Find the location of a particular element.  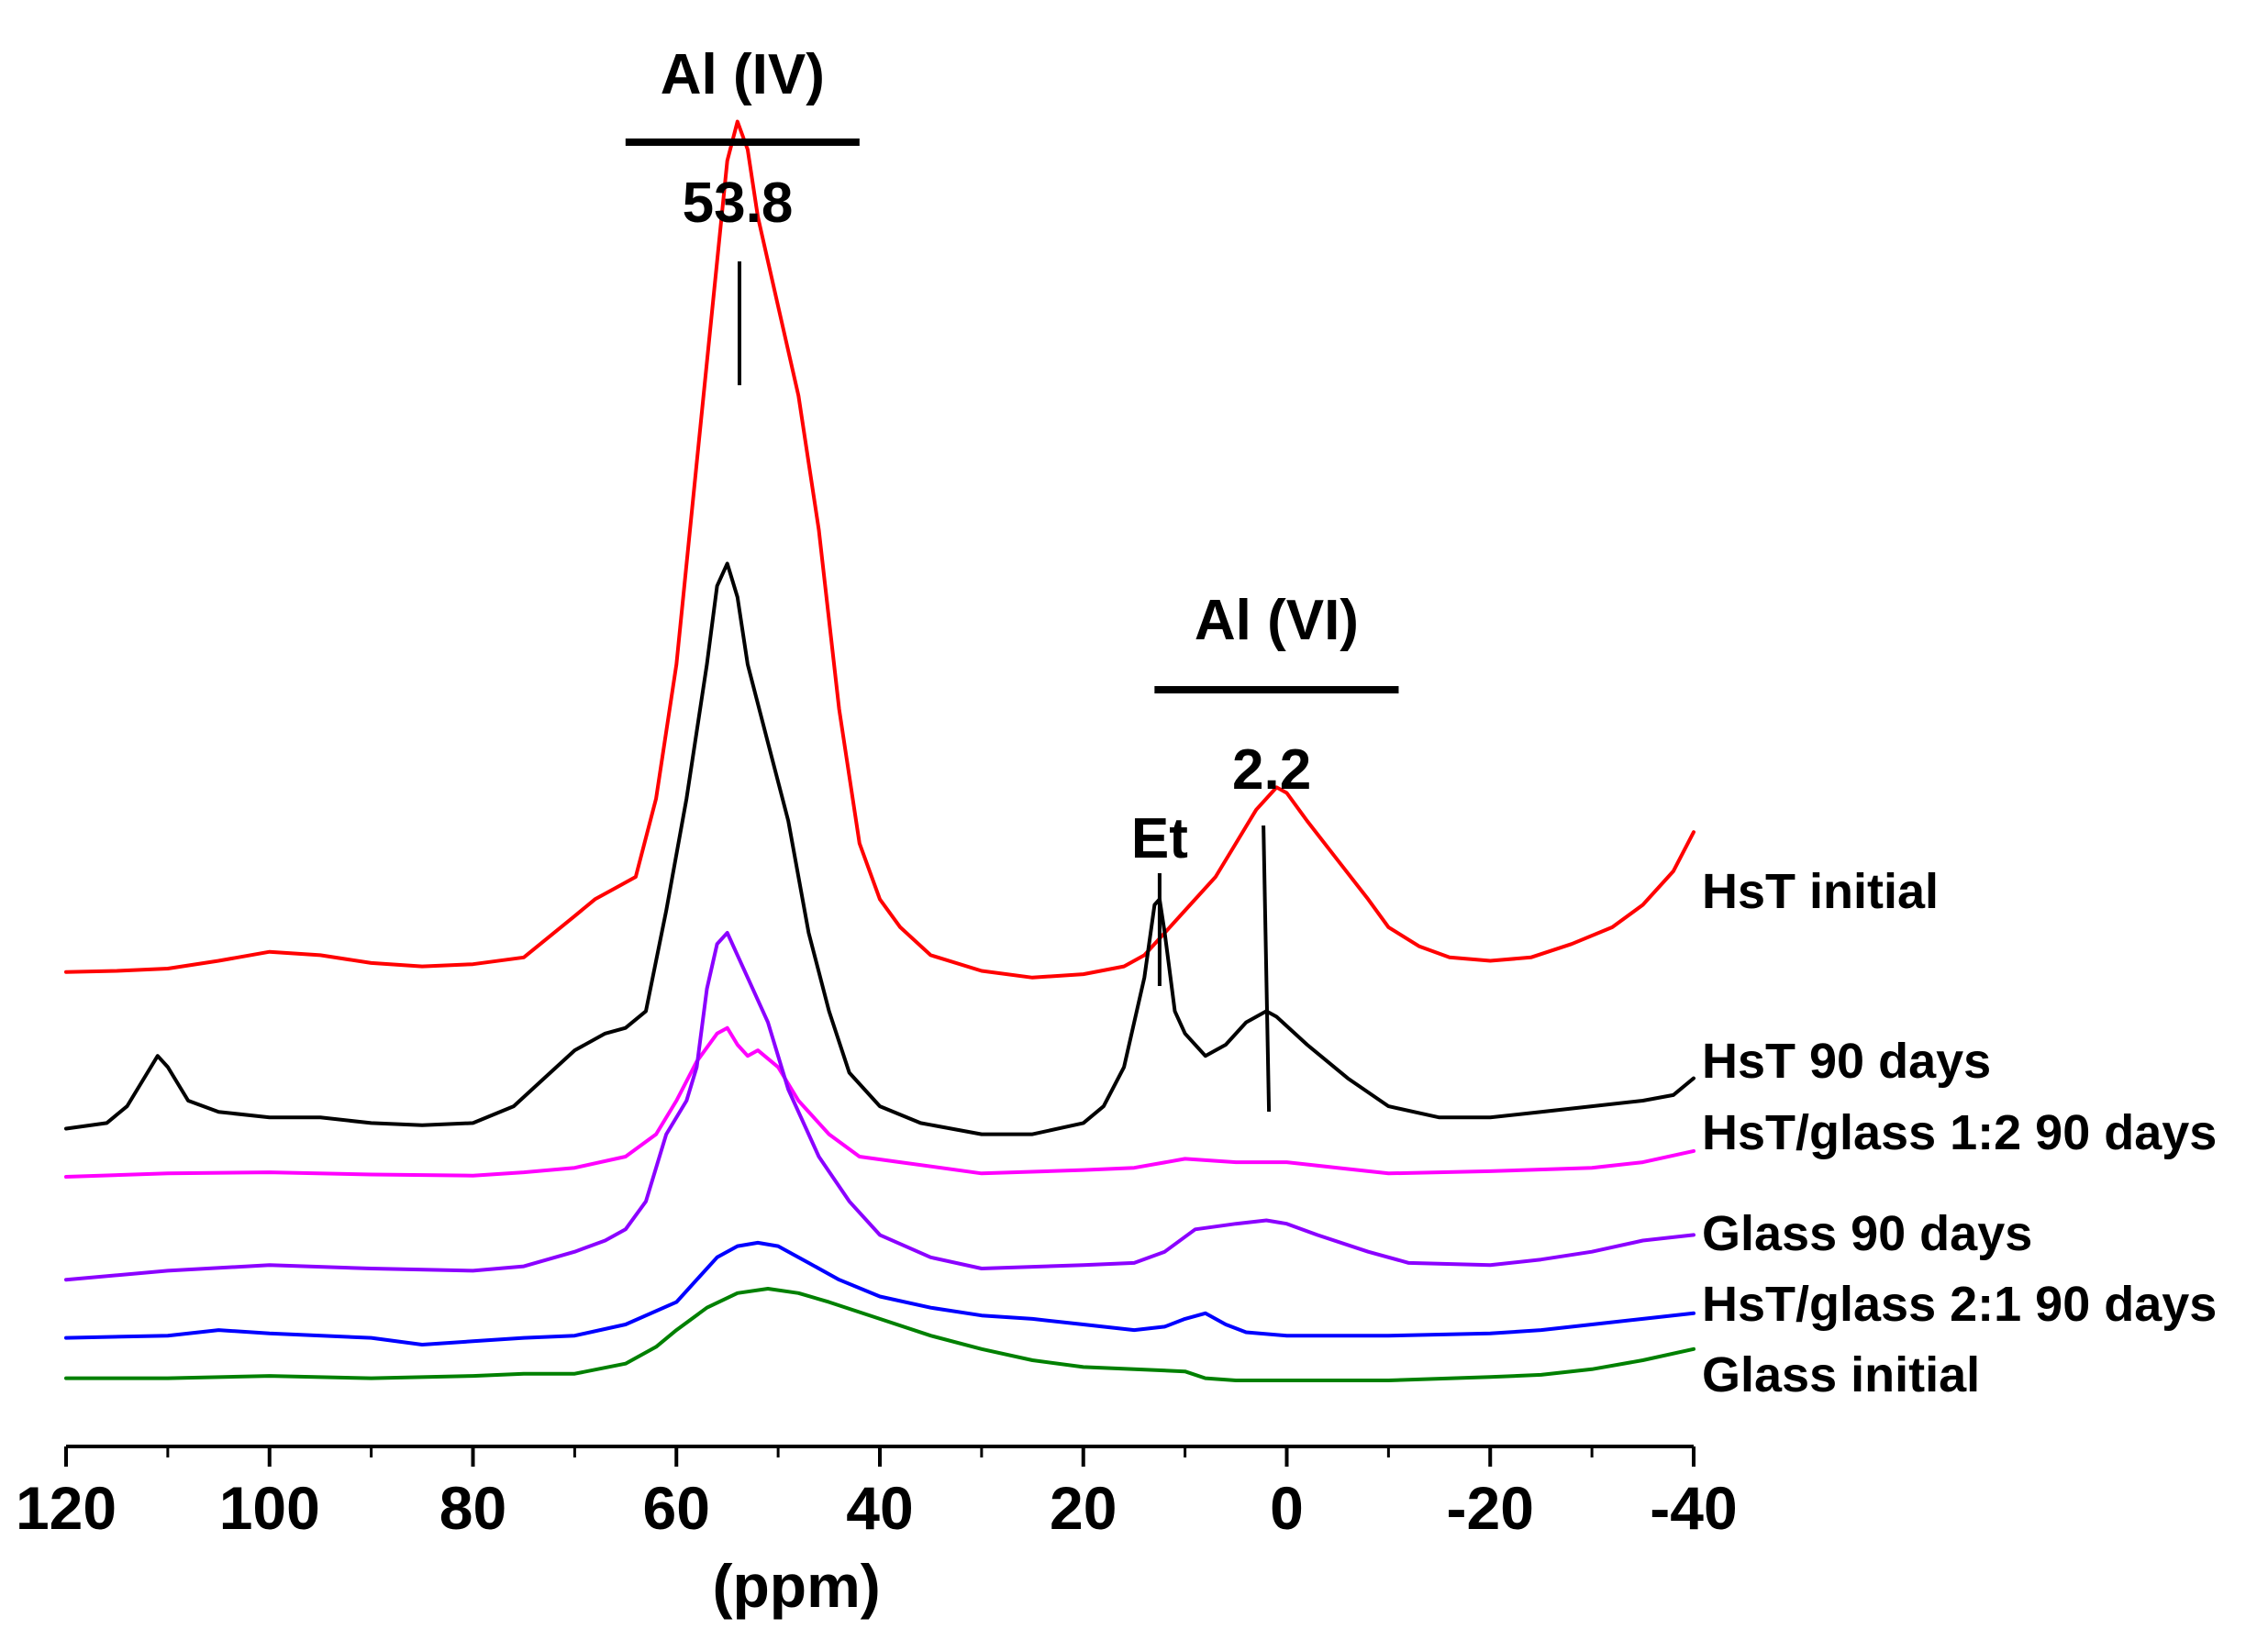

series-label-glass-90-days: Glass 90 days is located at coordinates (1867, 1233).